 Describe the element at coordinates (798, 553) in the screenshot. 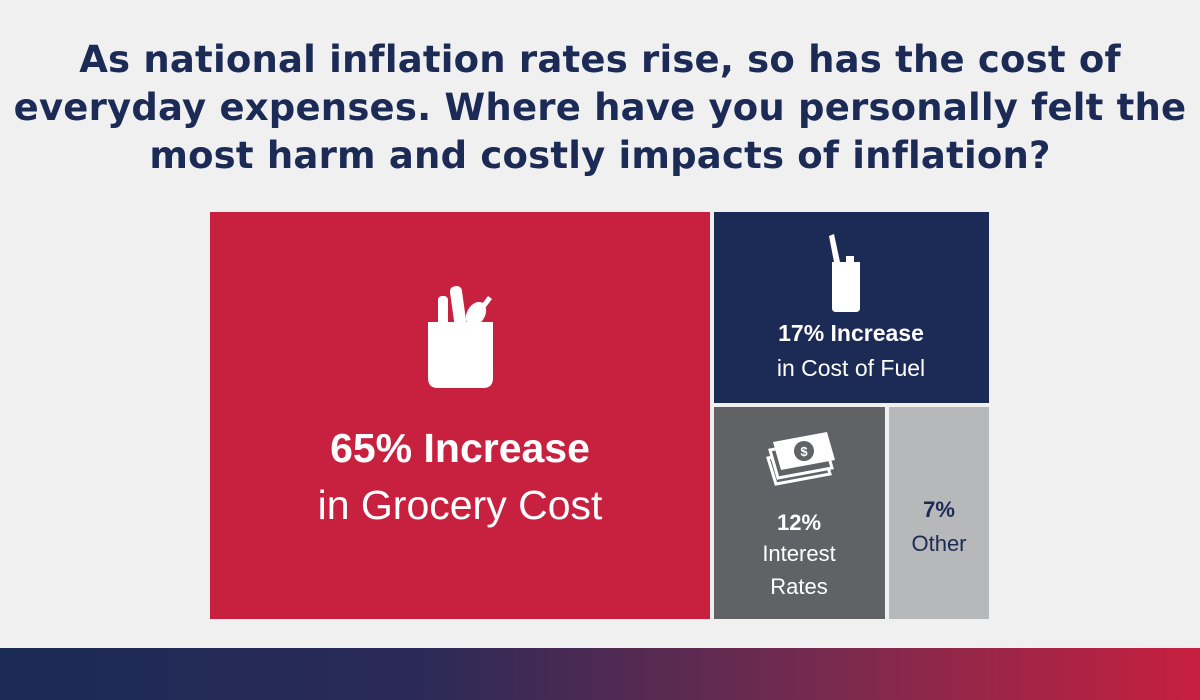

I see `label-interest-rest-1: Interest` at that location.